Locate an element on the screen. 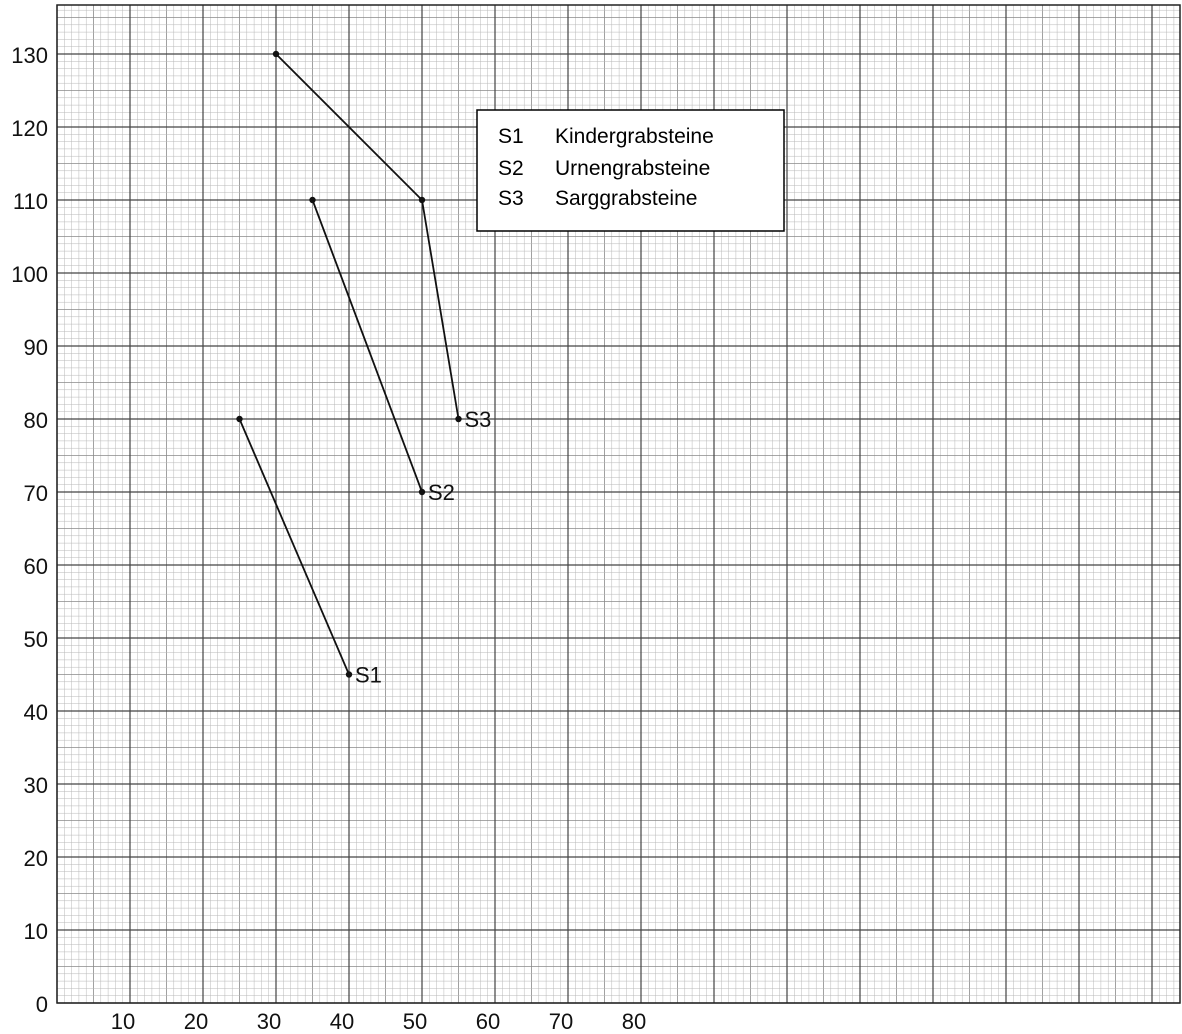  x-tick-label: 60 is located at coordinates (488, 1021).